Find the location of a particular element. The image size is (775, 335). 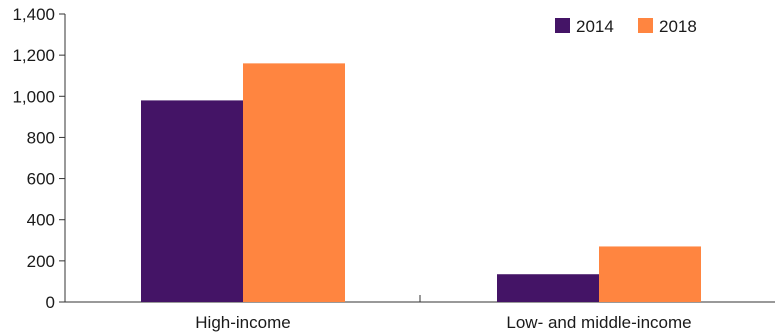

y-tick-label: 1,000 is located at coordinates (33, 96).